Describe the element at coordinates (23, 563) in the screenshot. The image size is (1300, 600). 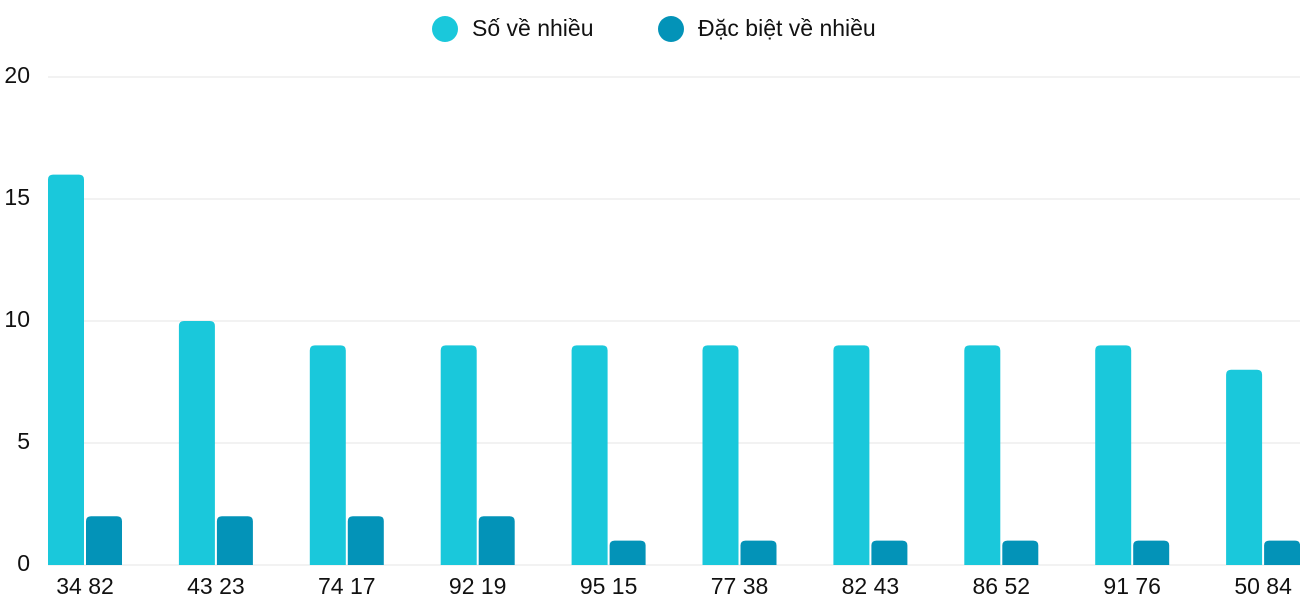
I see `y-tick-label: 0` at that location.